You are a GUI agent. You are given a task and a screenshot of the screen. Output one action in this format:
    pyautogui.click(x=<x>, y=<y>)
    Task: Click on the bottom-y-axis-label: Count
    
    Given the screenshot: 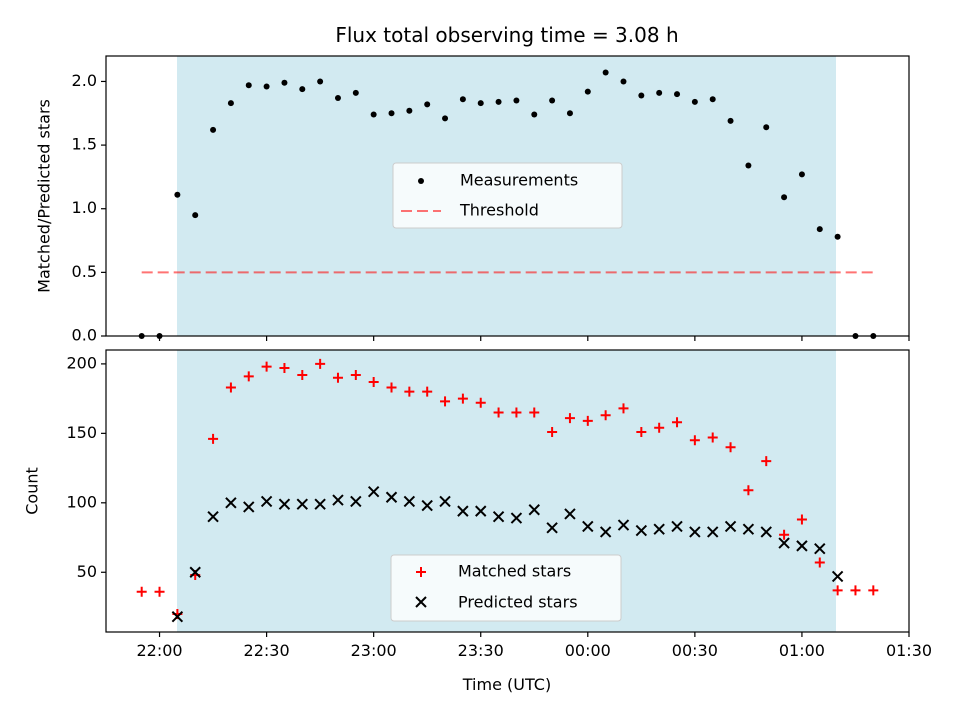 What is the action you would take?
    pyautogui.click(x=32, y=491)
    